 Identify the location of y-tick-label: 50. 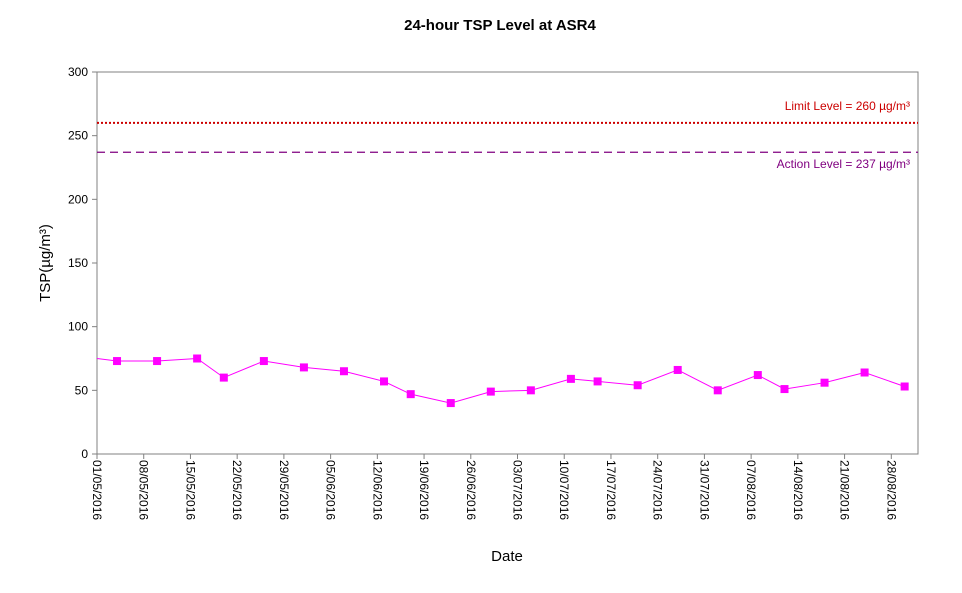
(82, 390).